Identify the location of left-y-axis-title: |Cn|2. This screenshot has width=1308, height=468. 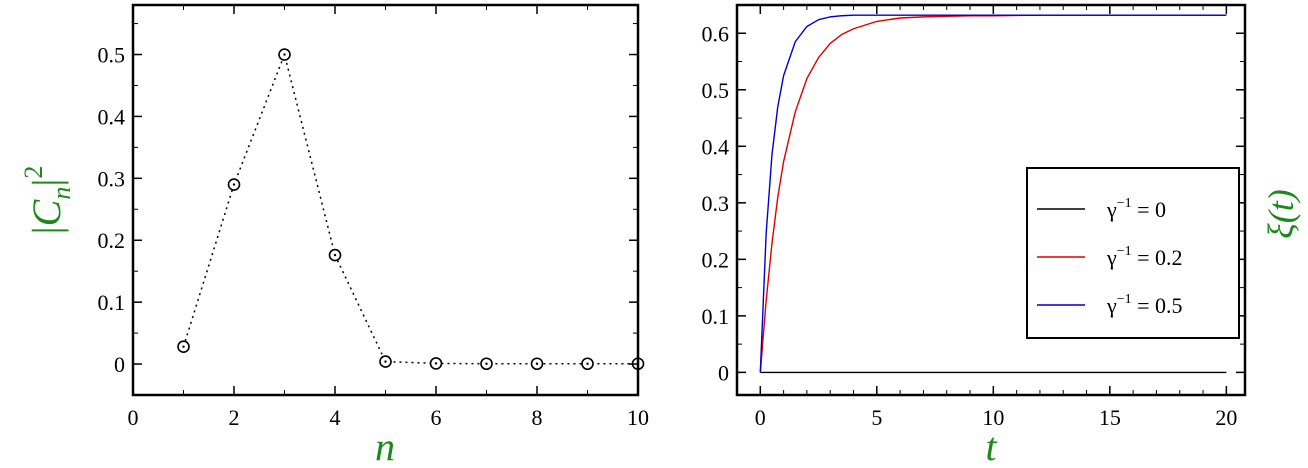
(47, 200).